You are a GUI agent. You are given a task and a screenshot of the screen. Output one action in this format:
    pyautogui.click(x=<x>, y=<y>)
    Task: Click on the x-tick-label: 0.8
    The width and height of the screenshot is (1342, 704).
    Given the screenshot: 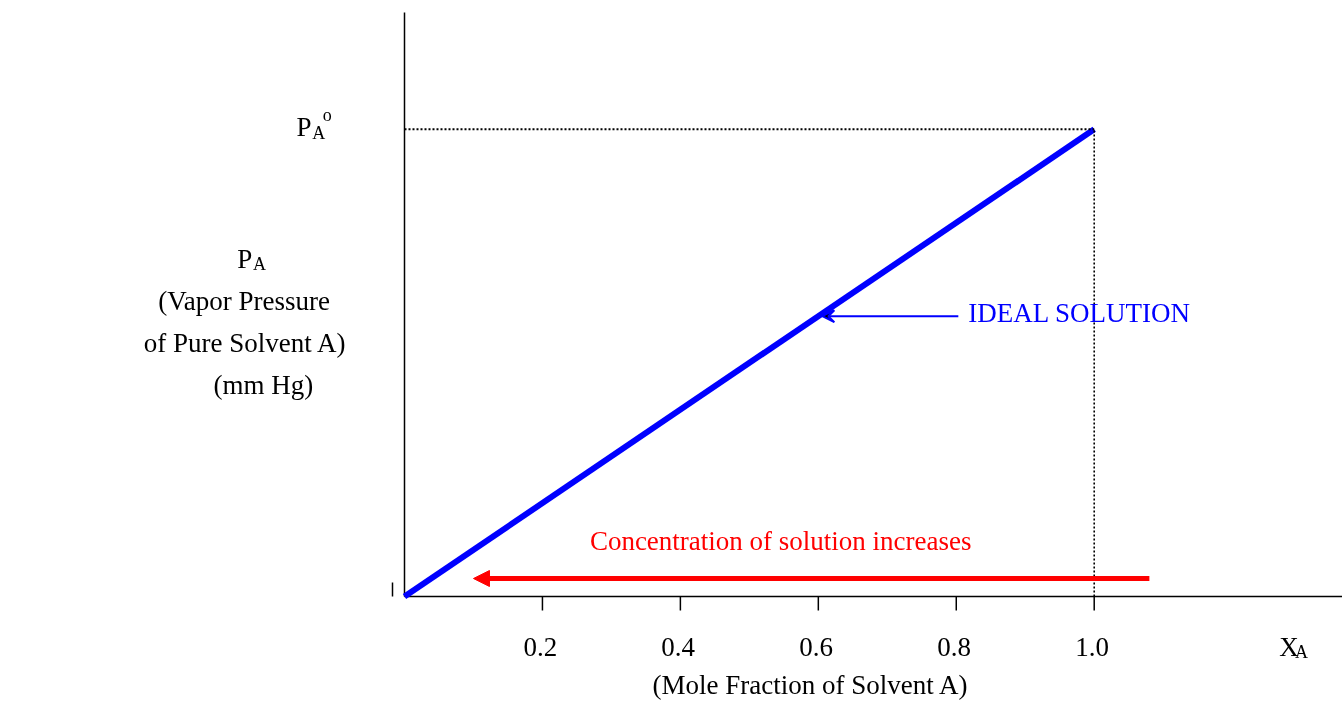 What is the action you would take?
    pyautogui.click(x=954, y=646)
    